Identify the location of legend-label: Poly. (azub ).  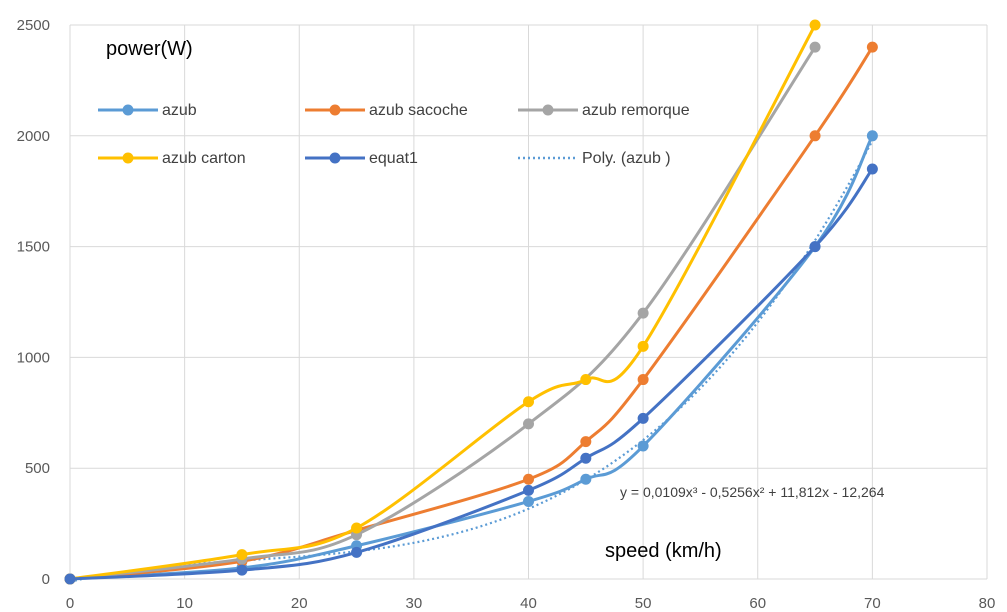
(626, 158).